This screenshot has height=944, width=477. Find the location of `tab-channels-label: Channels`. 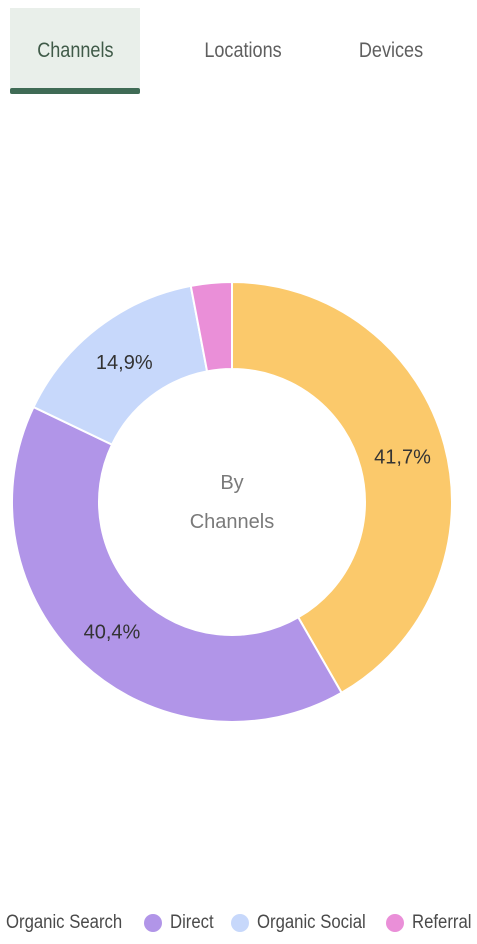

tab-channels-label: Channels is located at coordinates (75, 50).